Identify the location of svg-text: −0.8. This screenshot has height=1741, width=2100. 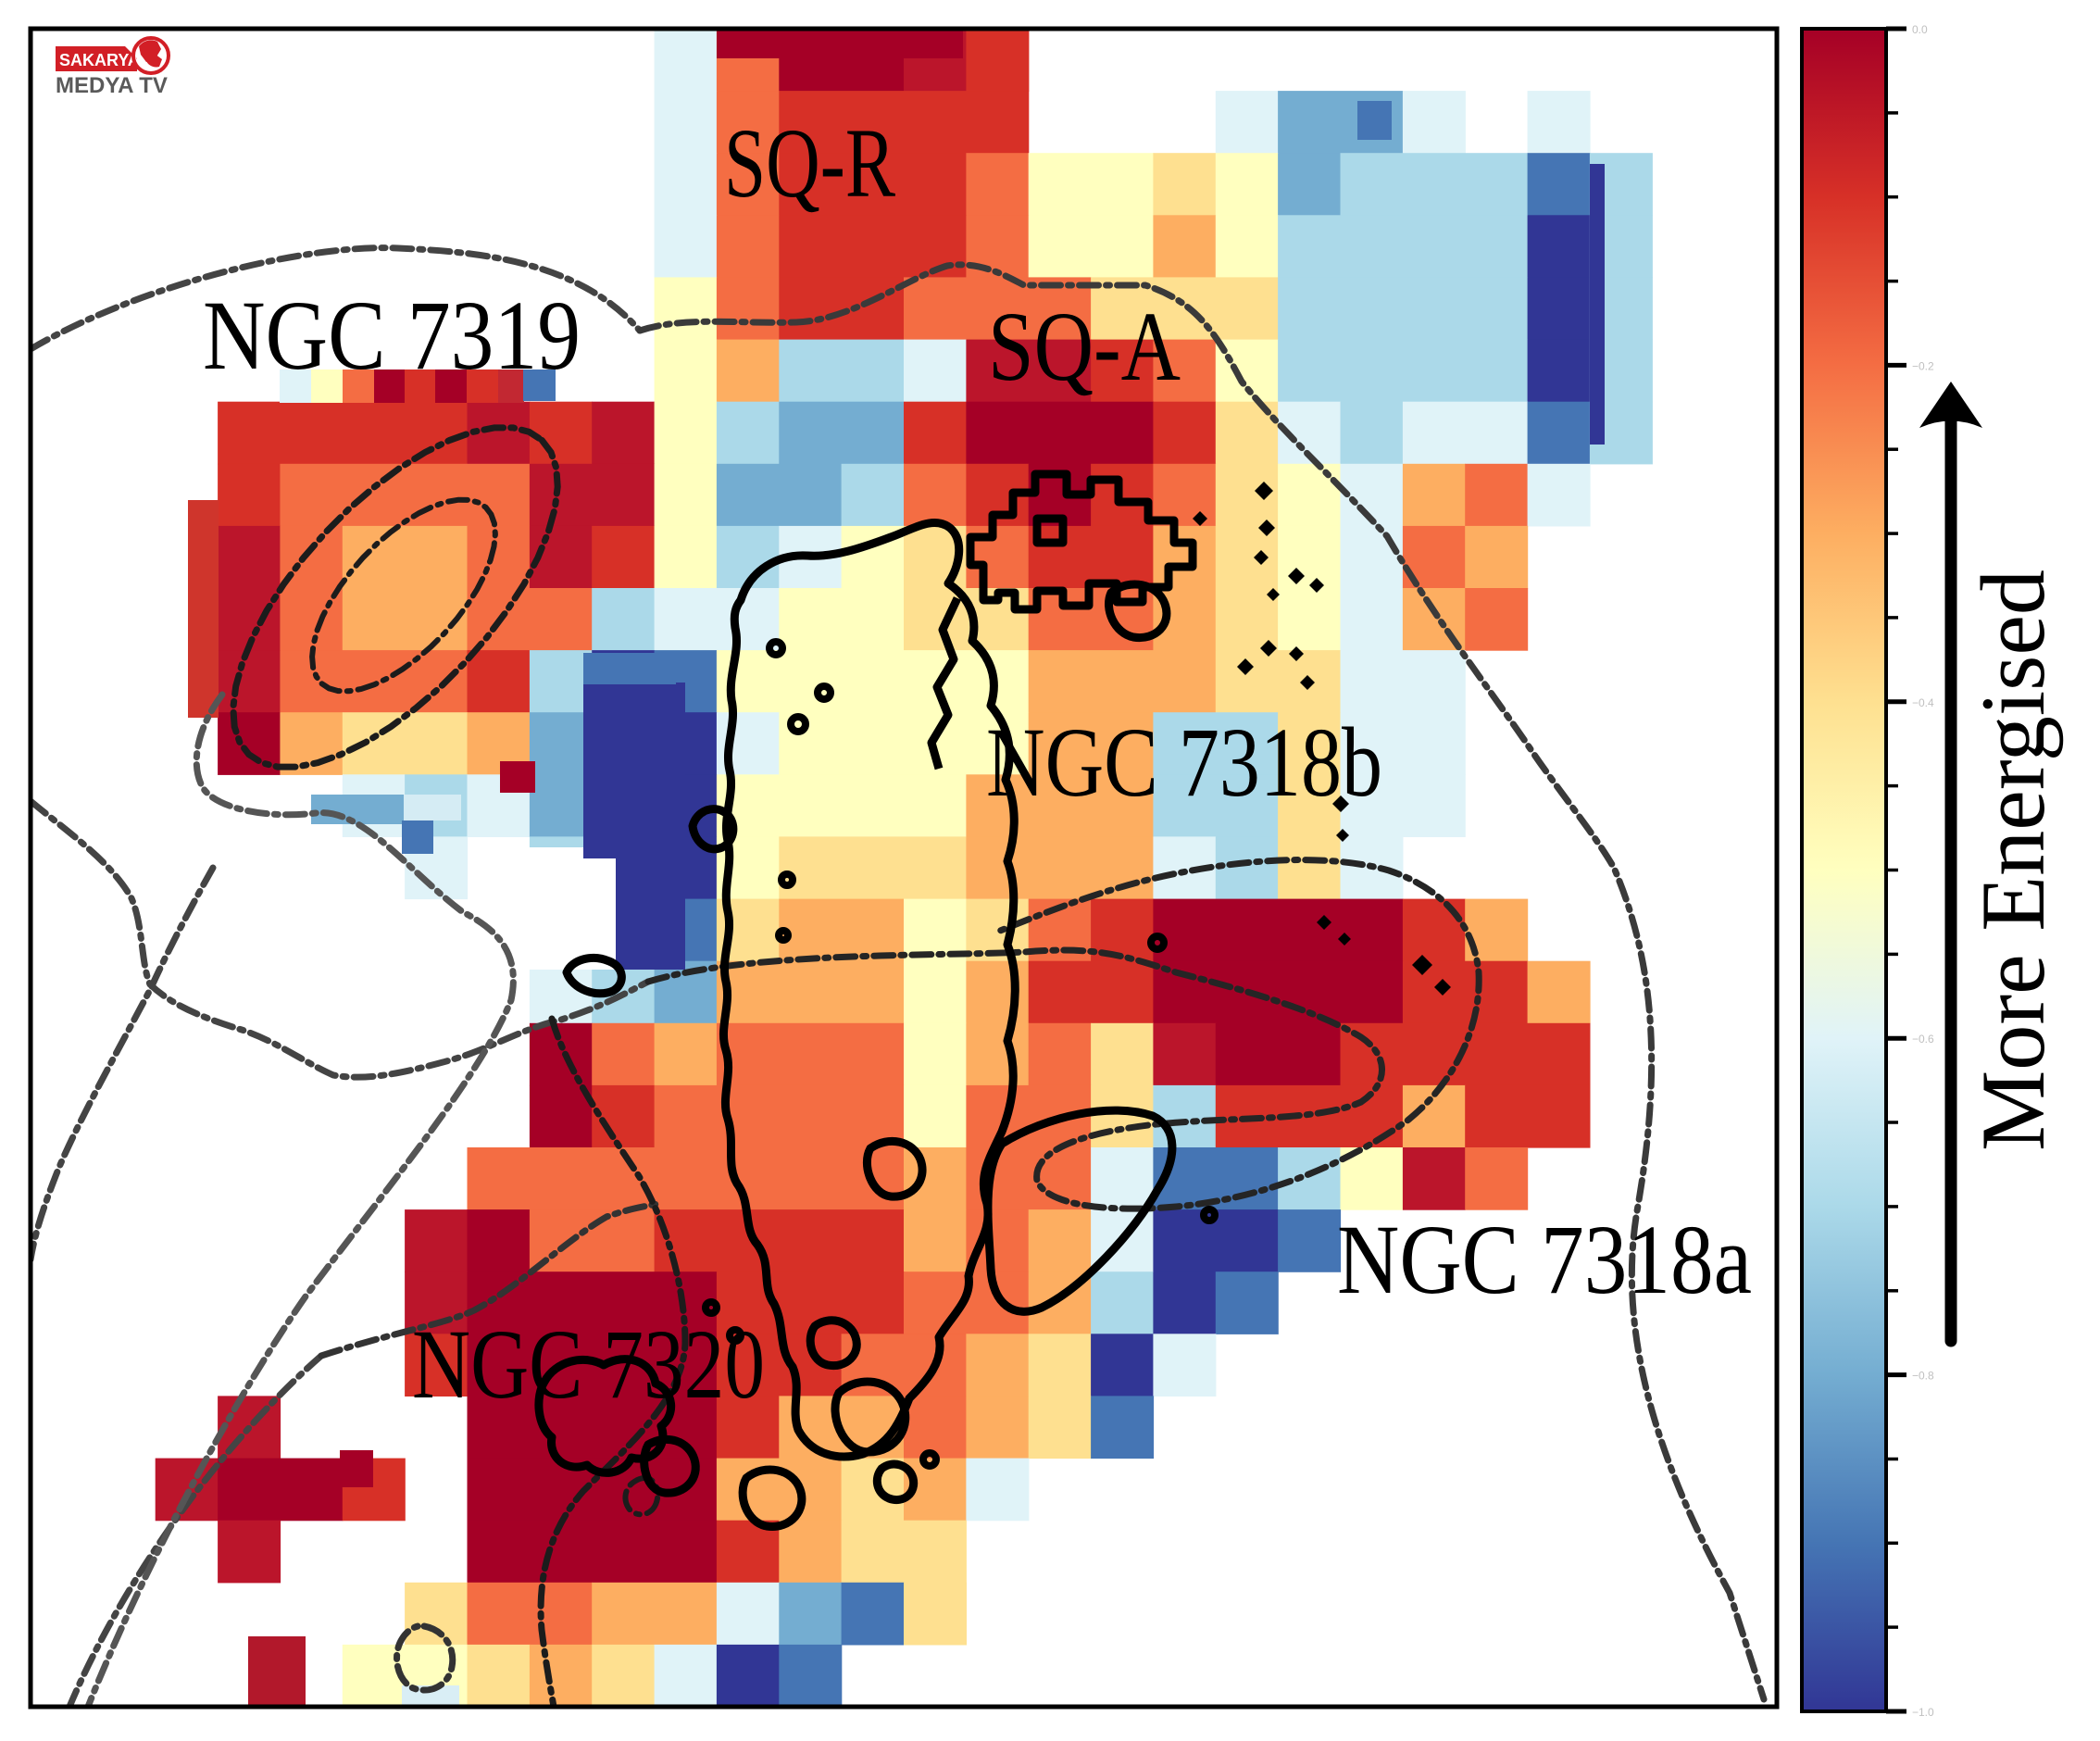
(1923, 1376).